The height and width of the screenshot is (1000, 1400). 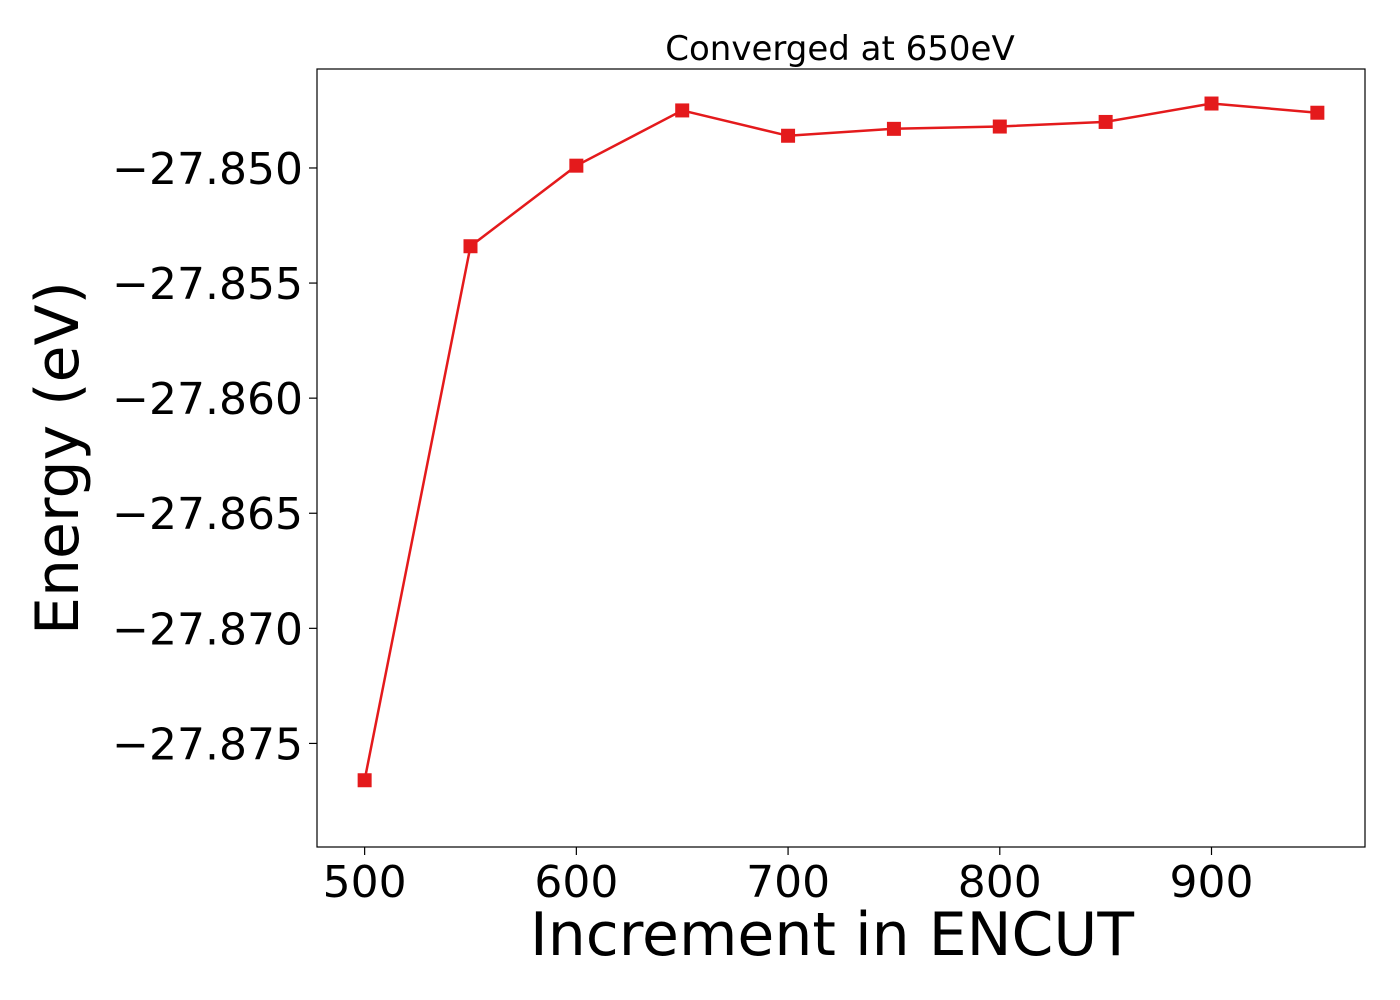 What do you see at coordinates (207, 629) in the screenshot?
I see `y-tick-label: −27.870` at bounding box center [207, 629].